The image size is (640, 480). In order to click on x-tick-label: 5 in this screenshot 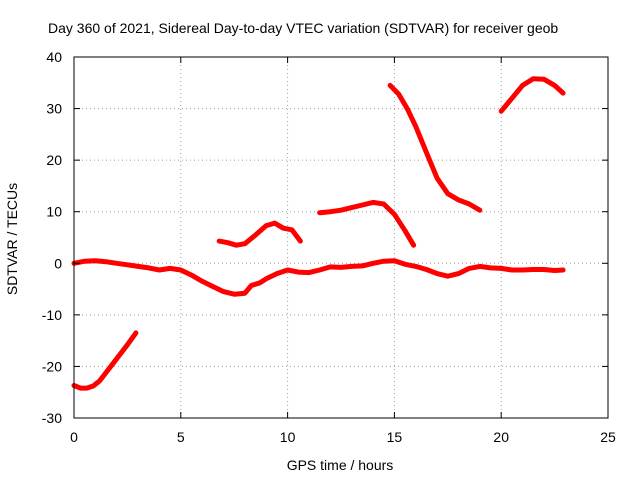, I will do `click(181, 437)`.